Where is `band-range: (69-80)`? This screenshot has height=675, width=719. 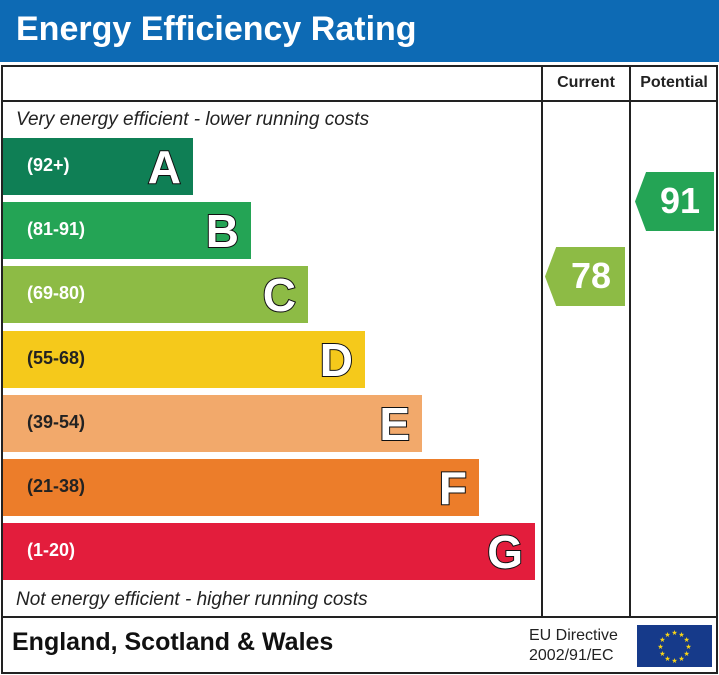 band-range: (69-80) is located at coordinates (56, 293).